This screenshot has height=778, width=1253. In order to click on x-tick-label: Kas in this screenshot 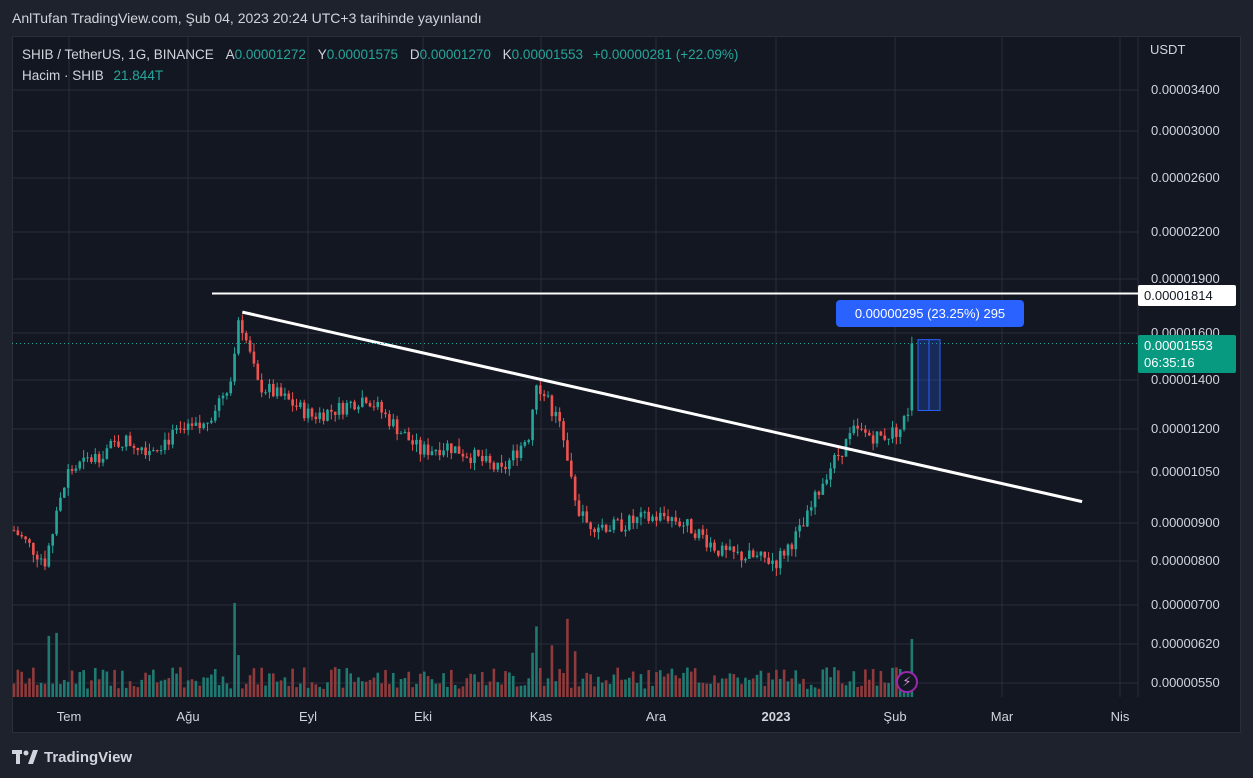, I will do `click(541, 716)`.